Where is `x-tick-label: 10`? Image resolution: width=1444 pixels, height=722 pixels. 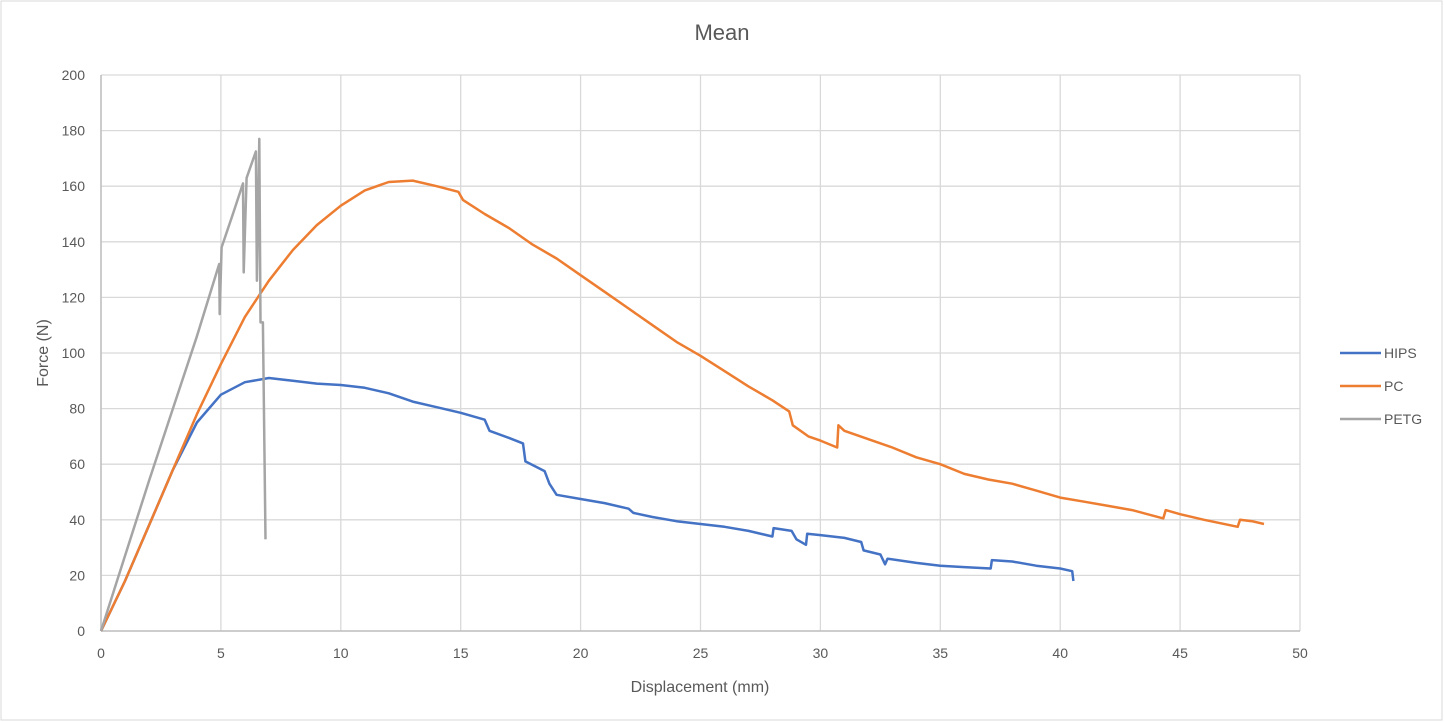
x-tick-label: 10 is located at coordinates (341, 653).